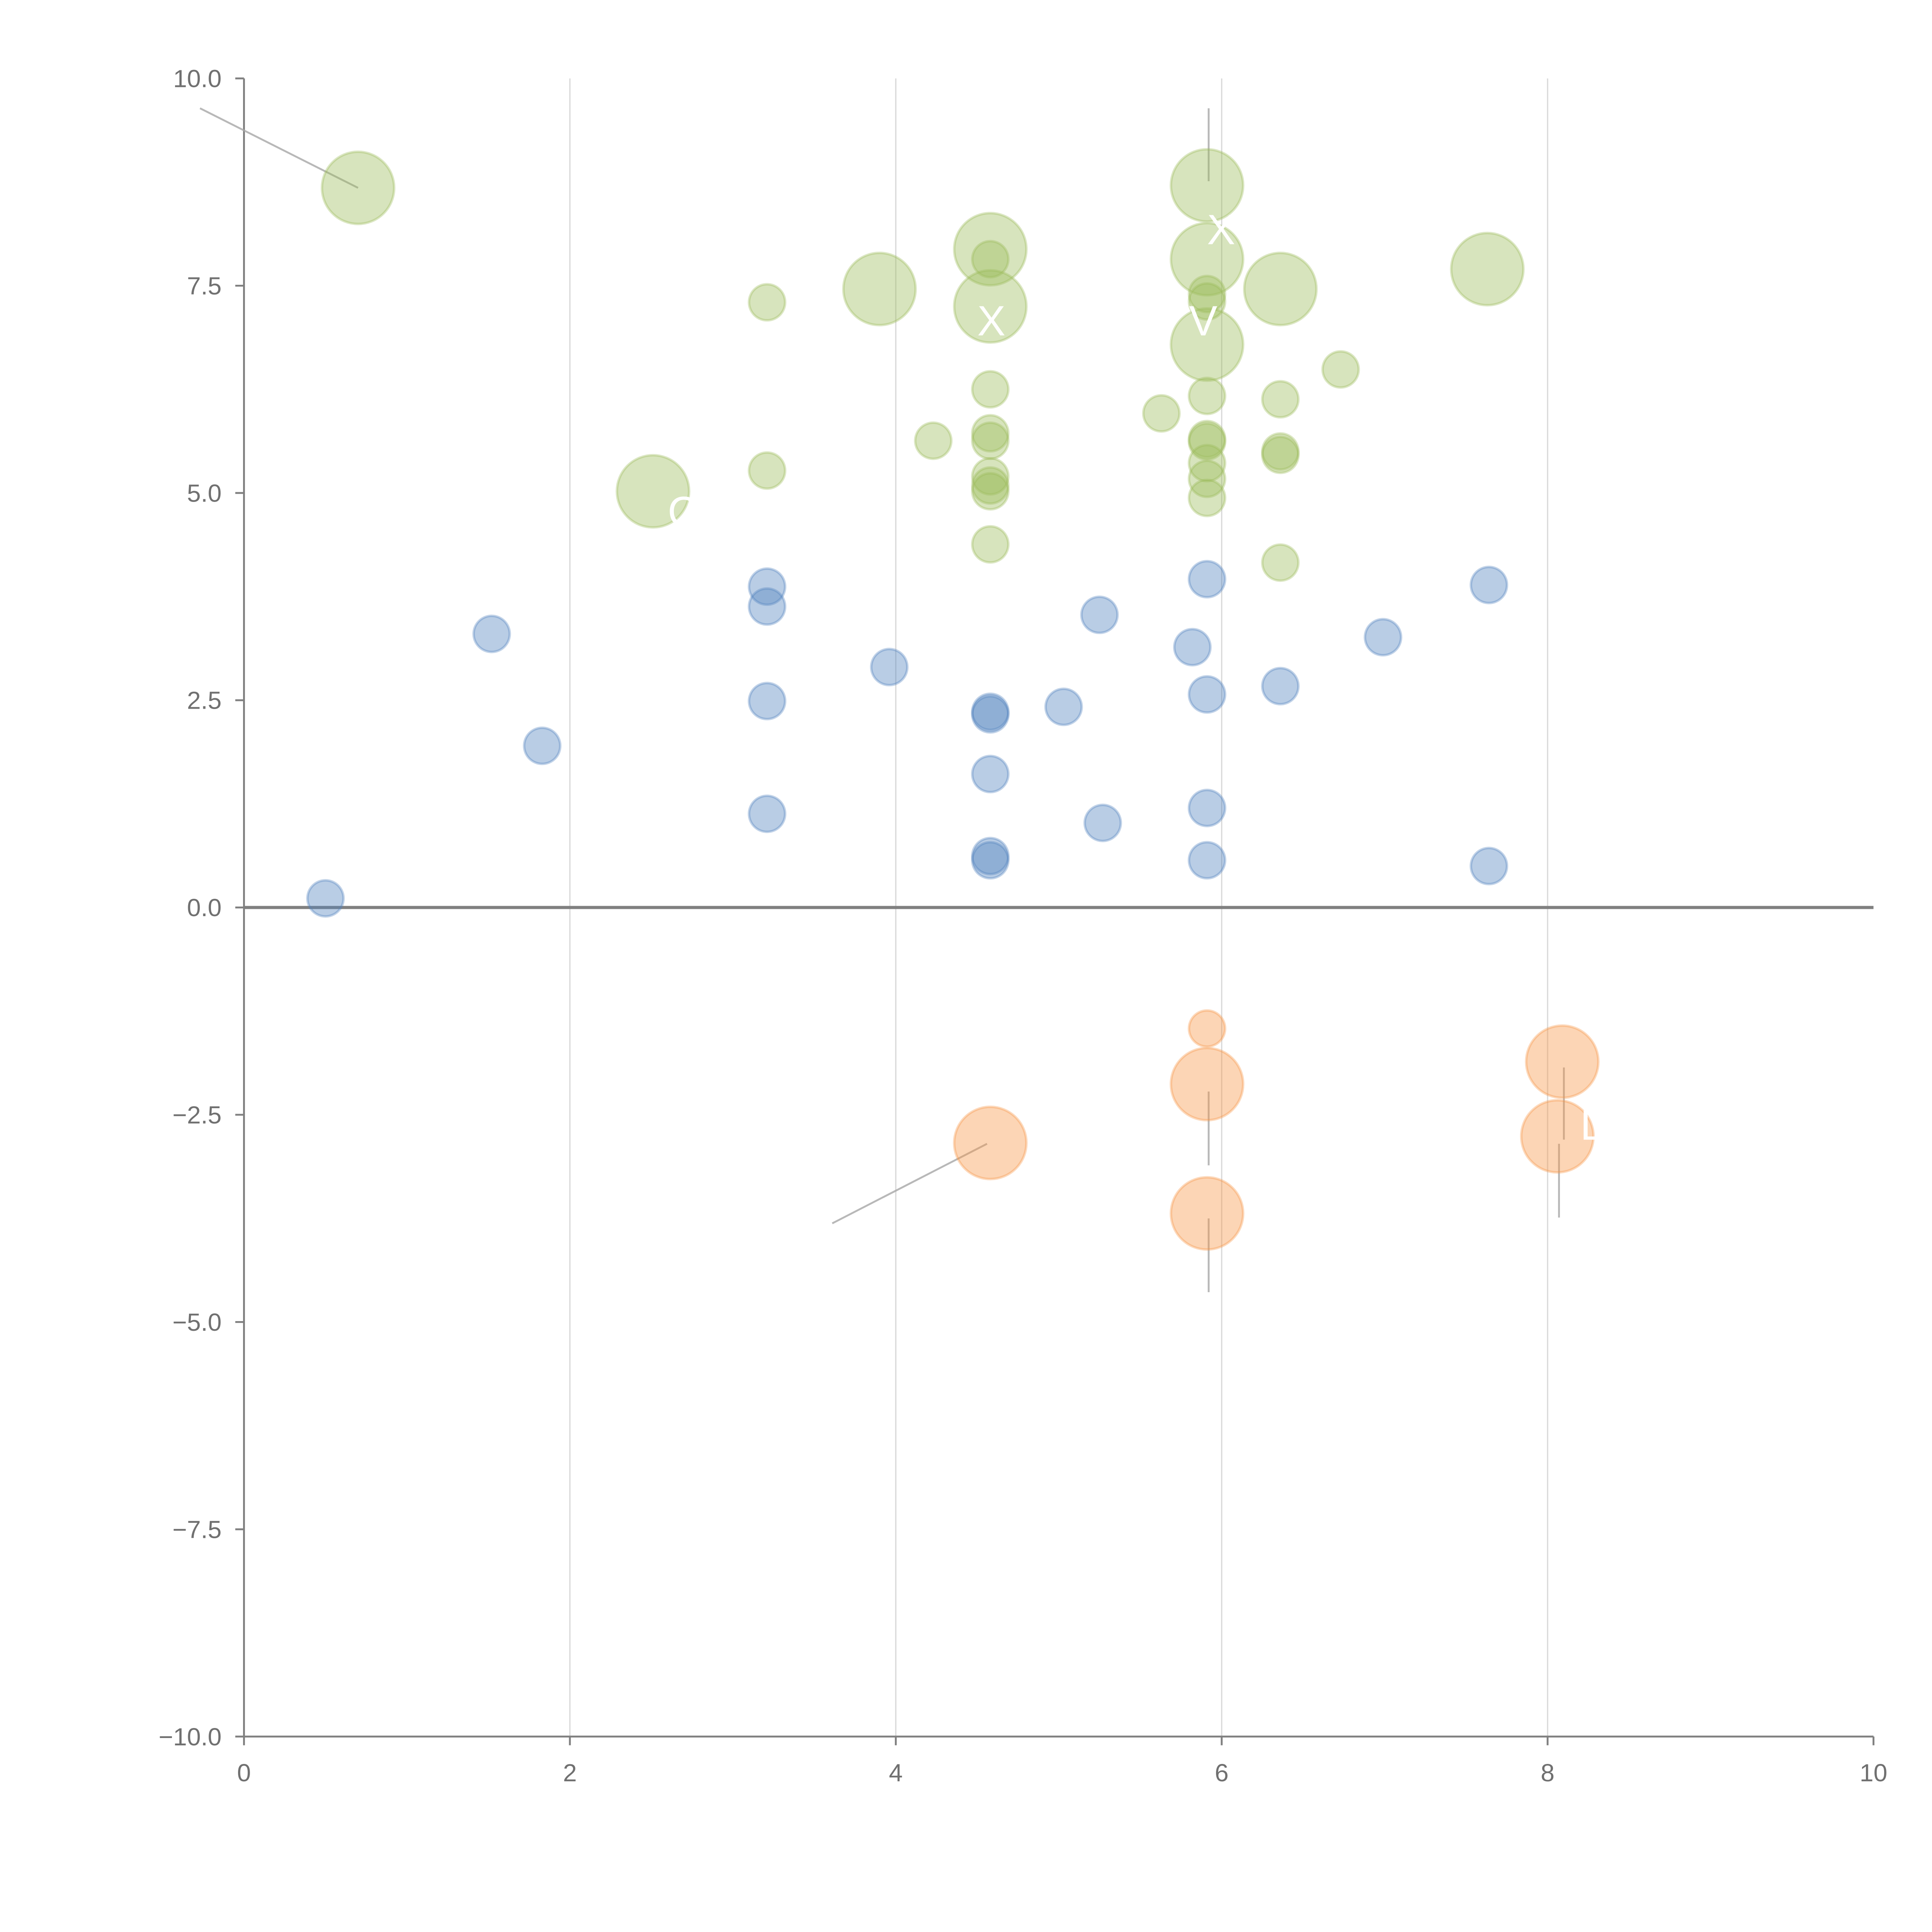 Image resolution: width=1932 pixels, height=1932 pixels. What do you see at coordinates (683, 512) in the screenshot?
I see `annotation-label: C` at bounding box center [683, 512].